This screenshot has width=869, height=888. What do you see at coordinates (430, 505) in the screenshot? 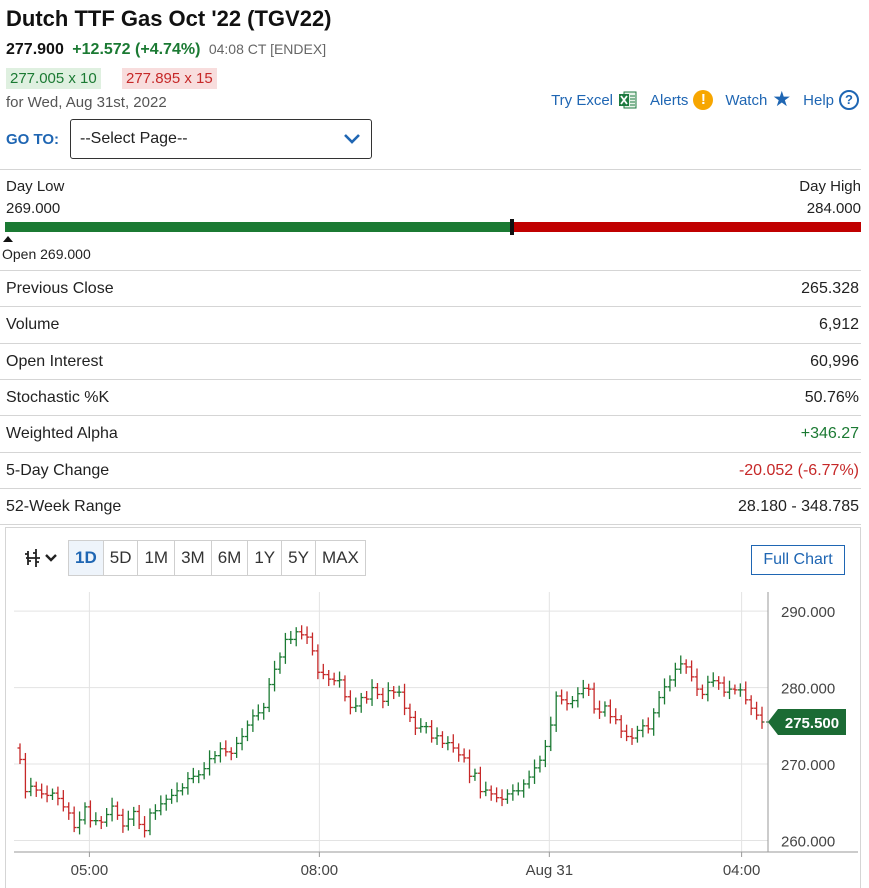
I see `stat-row: 52-Week Range 28.180 - 348.785` at bounding box center [430, 505].